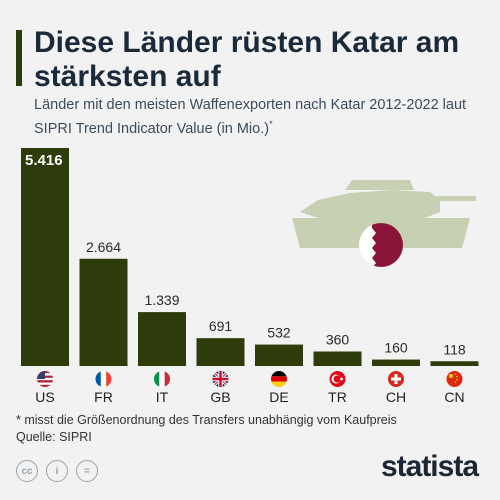 The height and width of the screenshot is (500, 500). I want to click on bar-cn, so click(454, 363).